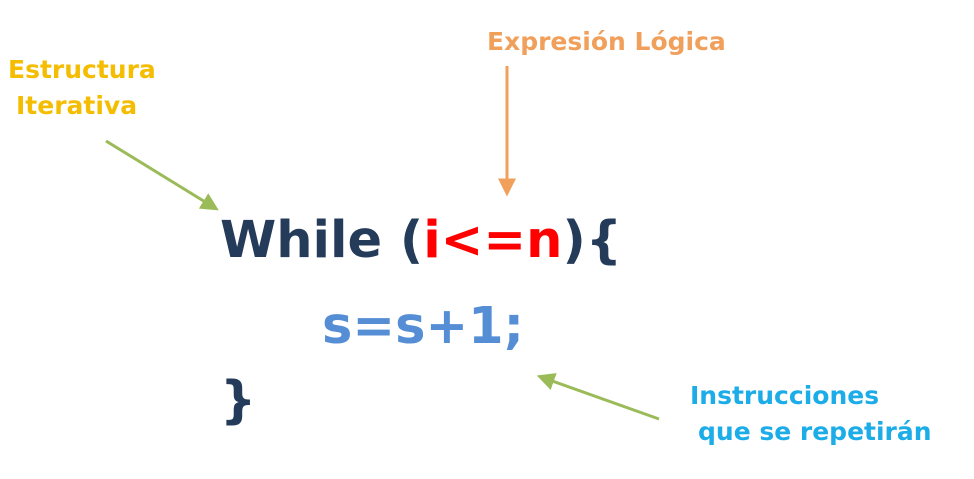  Describe the element at coordinates (423, 326) in the screenshot. I see `loop-body-statement: s=s+1;` at that location.